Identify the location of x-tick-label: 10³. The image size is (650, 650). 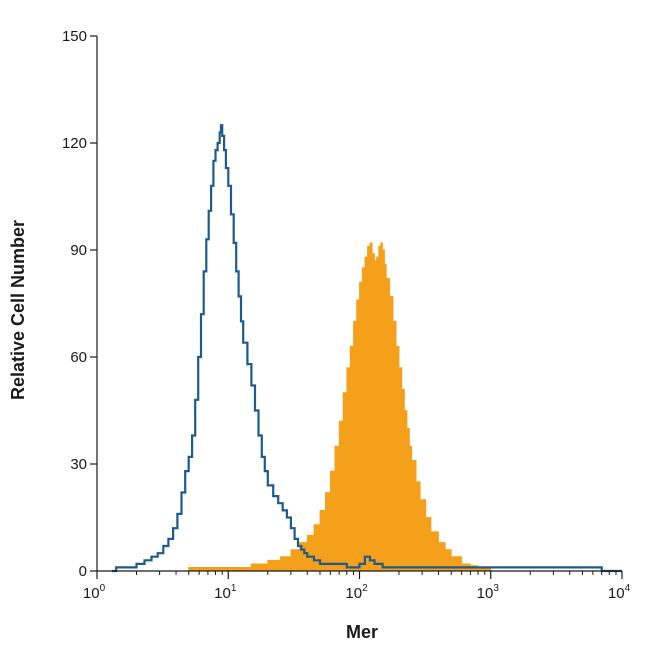
(488, 592).